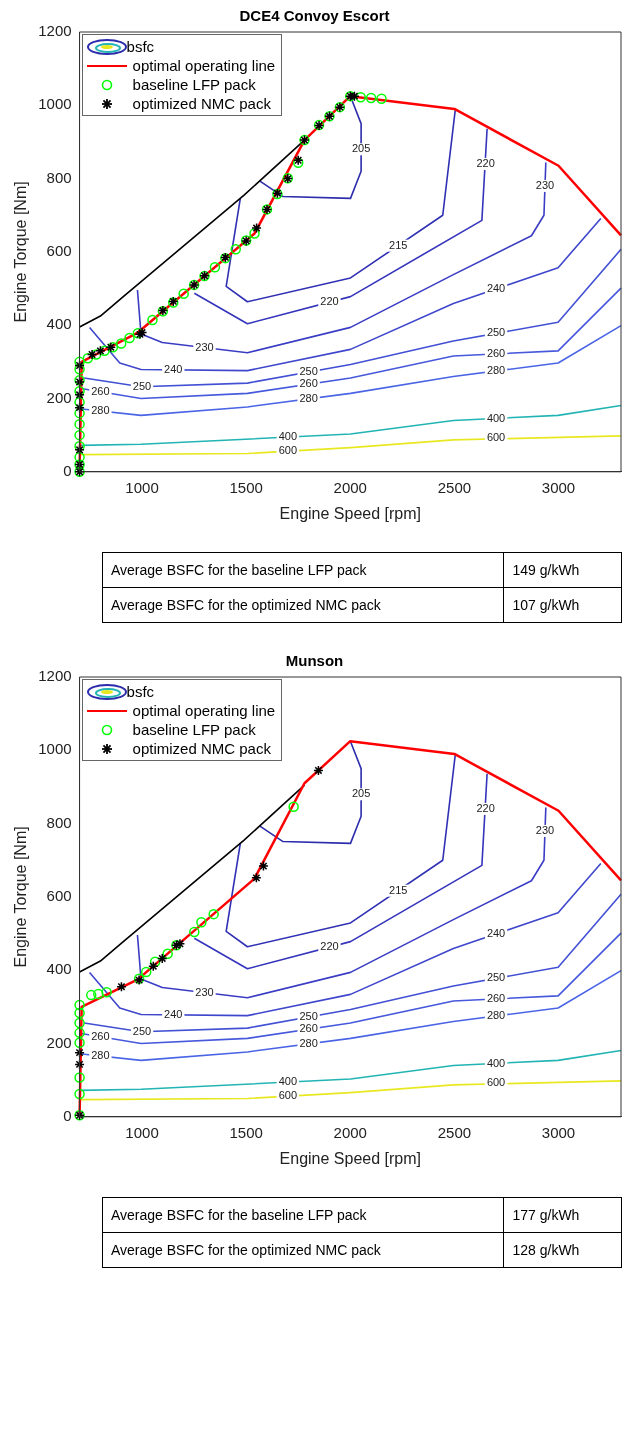 This screenshot has height=1429, width=637. Describe the element at coordinates (562, 605) in the screenshot. I see `text: 107 g/kWh` at that location.